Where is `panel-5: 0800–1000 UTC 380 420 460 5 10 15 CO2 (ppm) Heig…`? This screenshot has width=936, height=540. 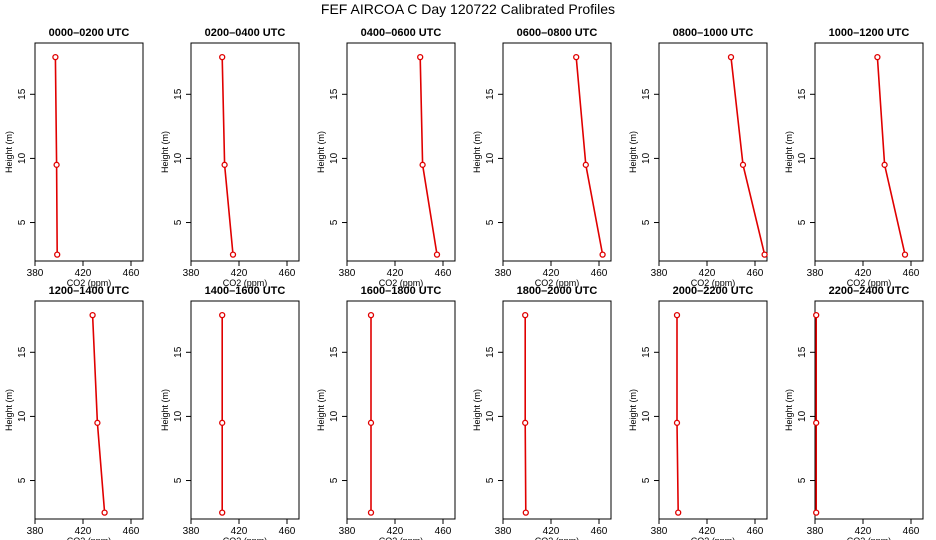
panel-5: 0800–1000 UTC 380 420 460 5 10 15 CO2 (ppm) Heig… is located at coordinates (698, 157).